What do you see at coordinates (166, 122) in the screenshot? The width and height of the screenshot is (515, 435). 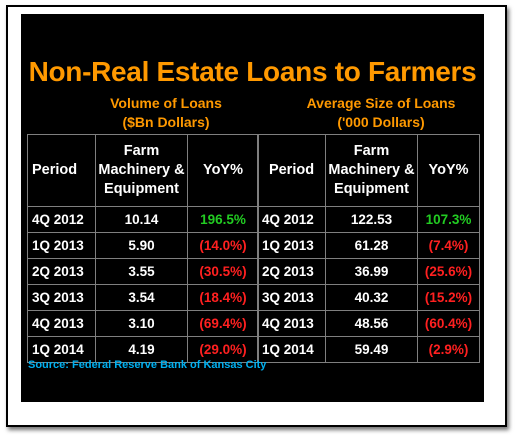 I see `left-subtitle-line2: ($Bn Dollars)` at bounding box center [166, 122].